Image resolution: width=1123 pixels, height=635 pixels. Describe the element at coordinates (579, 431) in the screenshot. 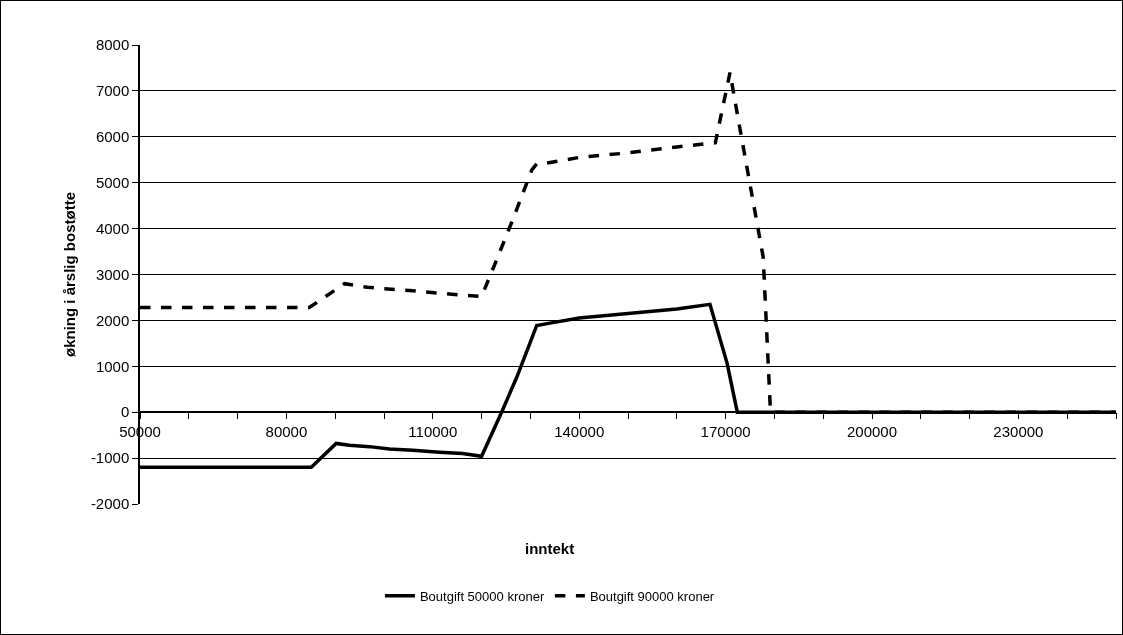

I see `x-tick-label: 140000` at that location.